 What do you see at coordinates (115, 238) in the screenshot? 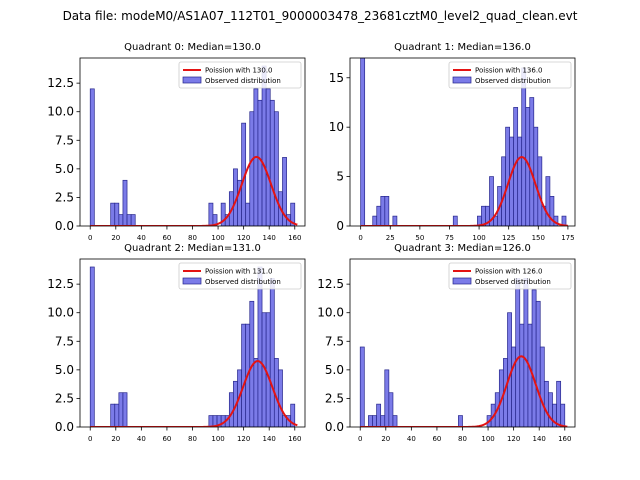
I see `quadrant-0-xtick-label: 20` at bounding box center [115, 238].